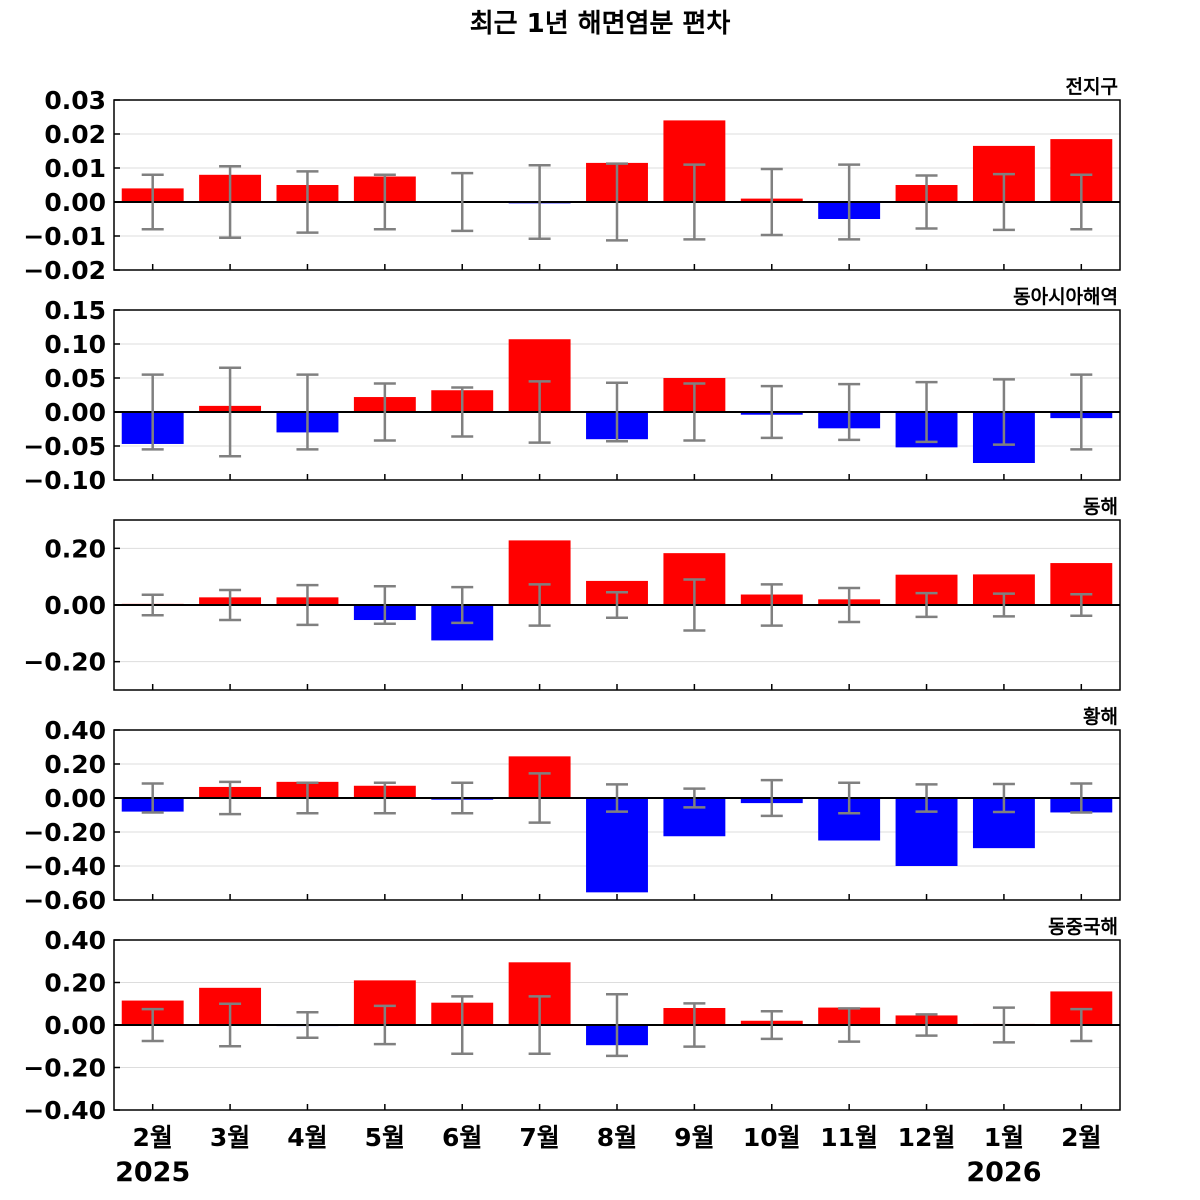  Describe the element at coordinates (75, 168) in the screenshot. I see `y-tick-label: 0.01` at that location.